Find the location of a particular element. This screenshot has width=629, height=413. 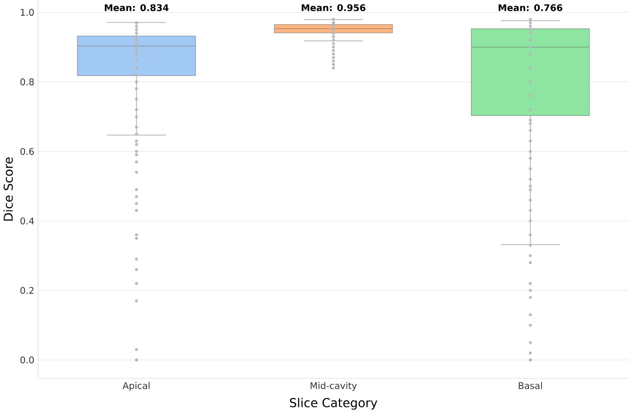

annotation: Mean: 0.766 is located at coordinates (530, 8).